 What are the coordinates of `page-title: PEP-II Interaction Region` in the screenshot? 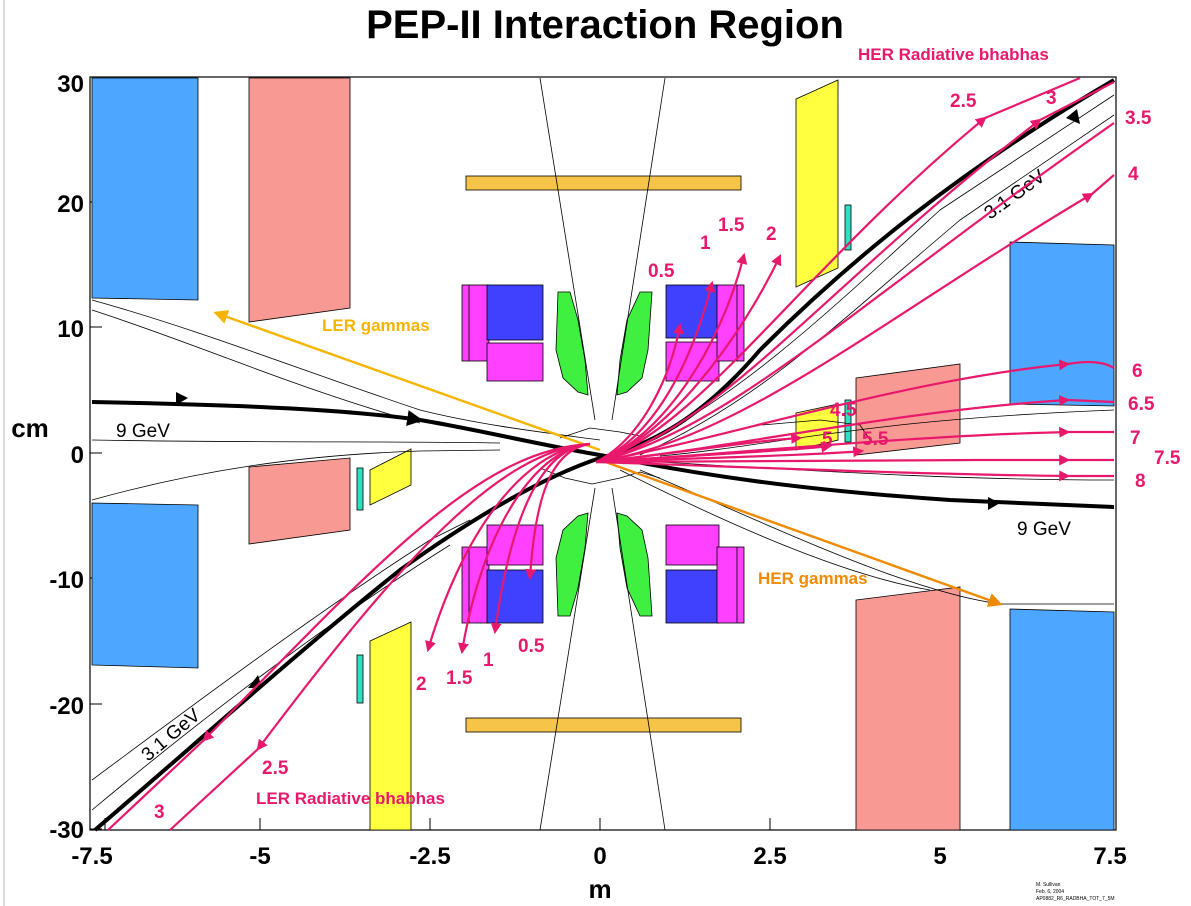 It's located at (605, 25).